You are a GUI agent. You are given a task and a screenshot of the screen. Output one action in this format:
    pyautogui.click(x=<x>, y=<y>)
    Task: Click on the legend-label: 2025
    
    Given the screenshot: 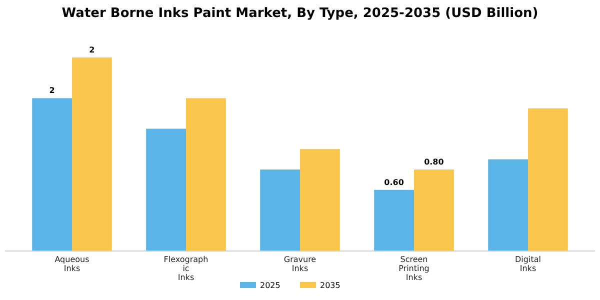 What is the action you would take?
    pyautogui.click(x=270, y=285)
    